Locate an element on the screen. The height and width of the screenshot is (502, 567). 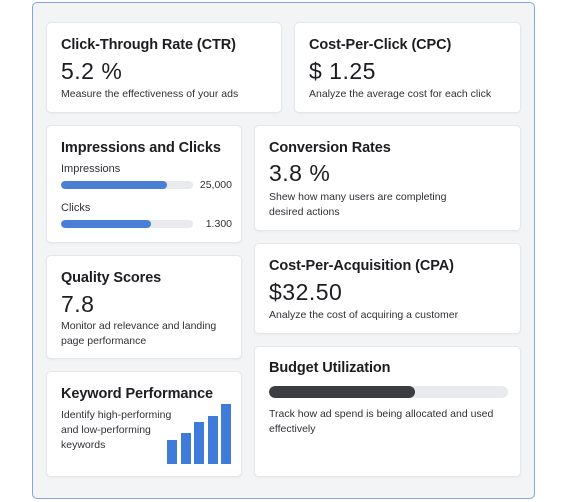
quality-value: 7.8 is located at coordinates (78, 304).